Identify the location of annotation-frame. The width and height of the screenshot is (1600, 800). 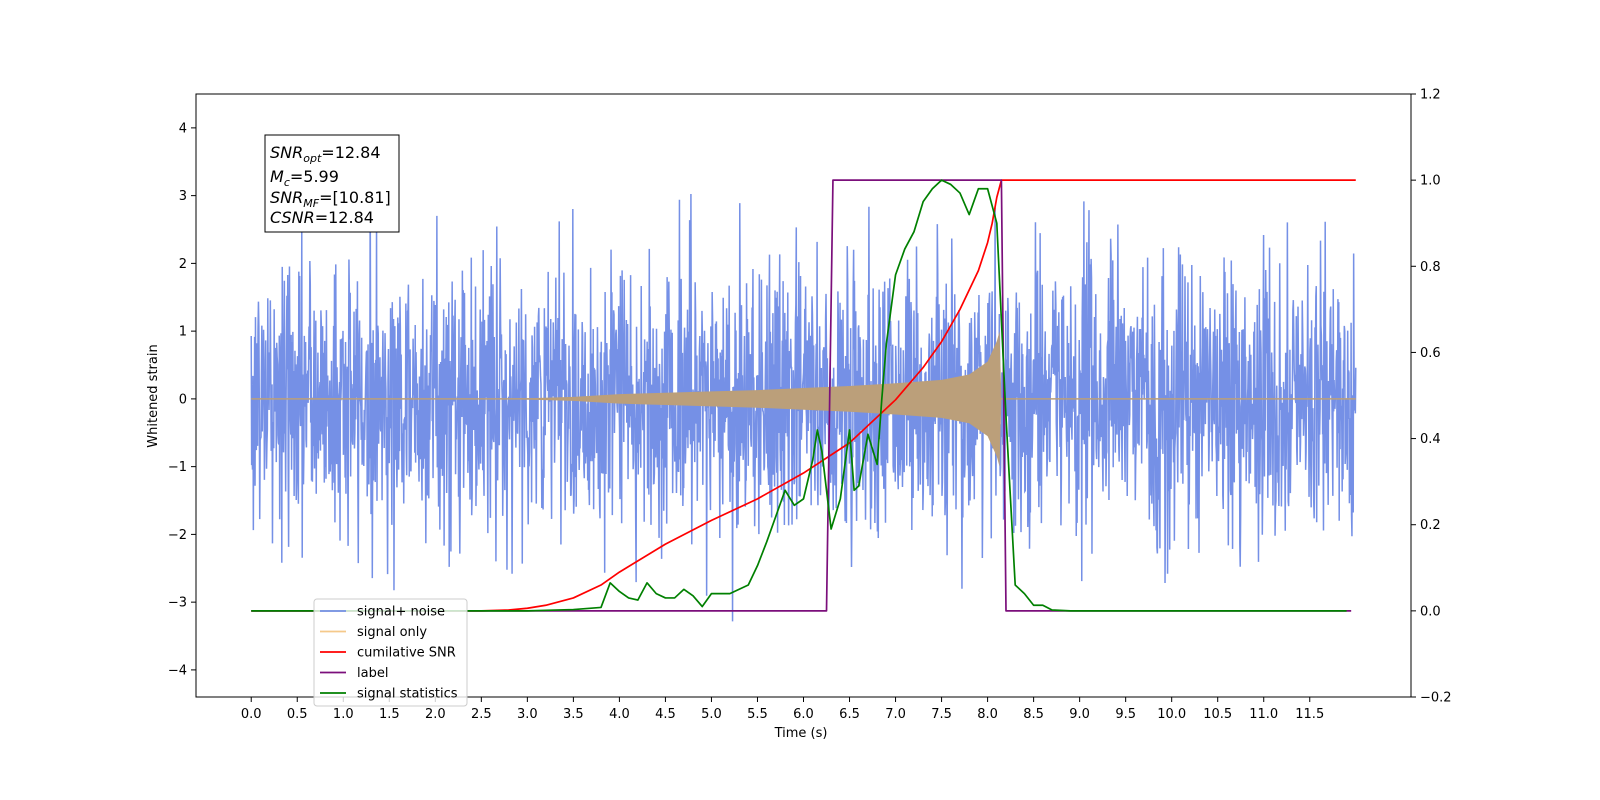
(332, 183).